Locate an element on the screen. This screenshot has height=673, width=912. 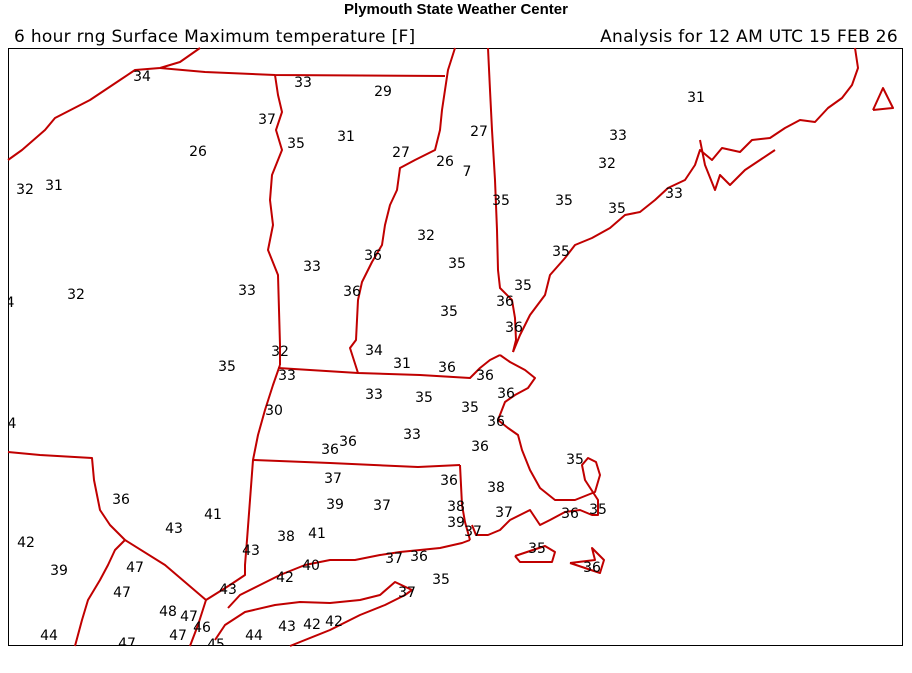
ny-pa-border is located at coordinates (107, 549).